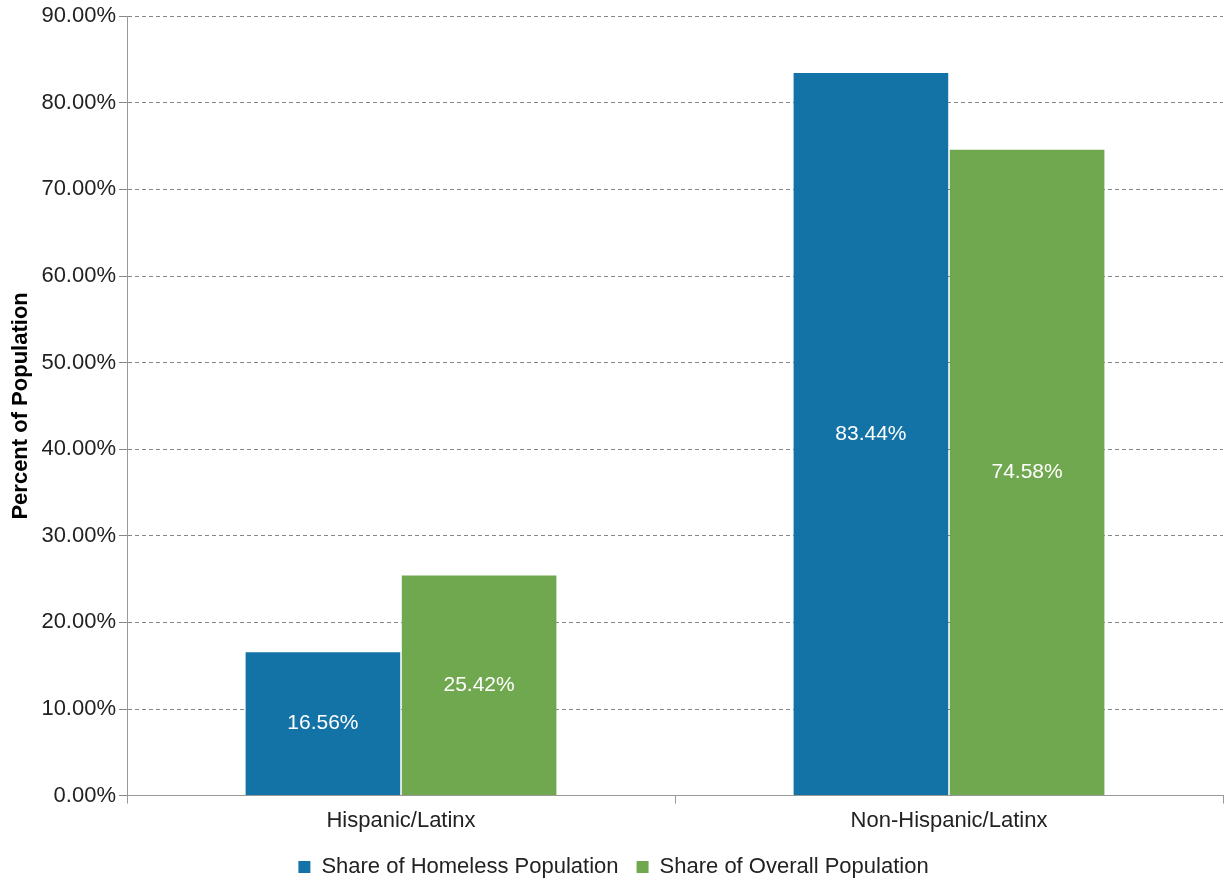  Describe the element at coordinates (949, 819) in the screenshot. I see `x-tick-label: Non-Hispanic/Latinx` at that location.